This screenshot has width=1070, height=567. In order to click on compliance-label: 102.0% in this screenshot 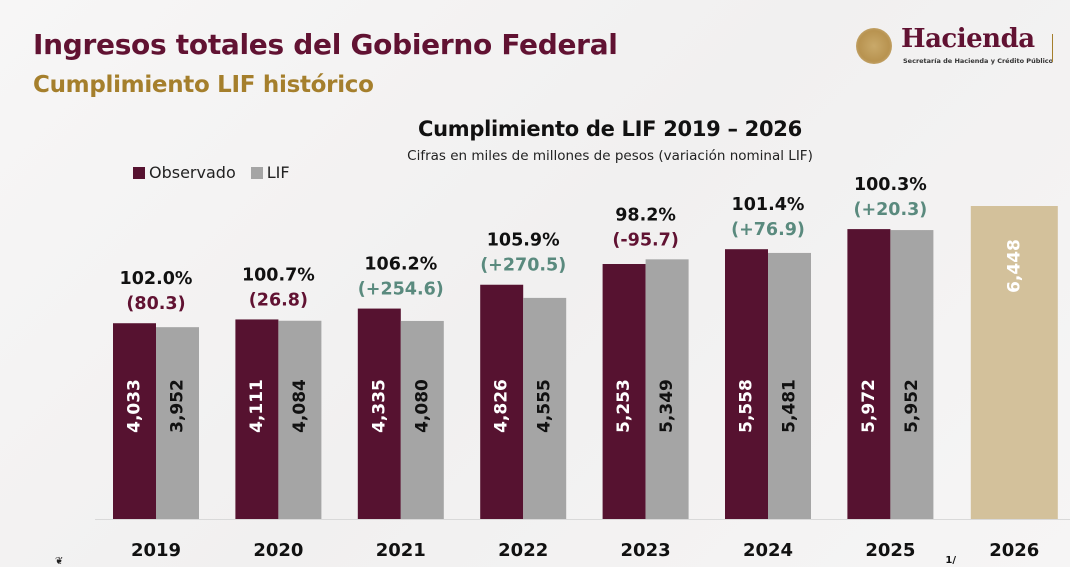, I will do `click(156, 279)`.